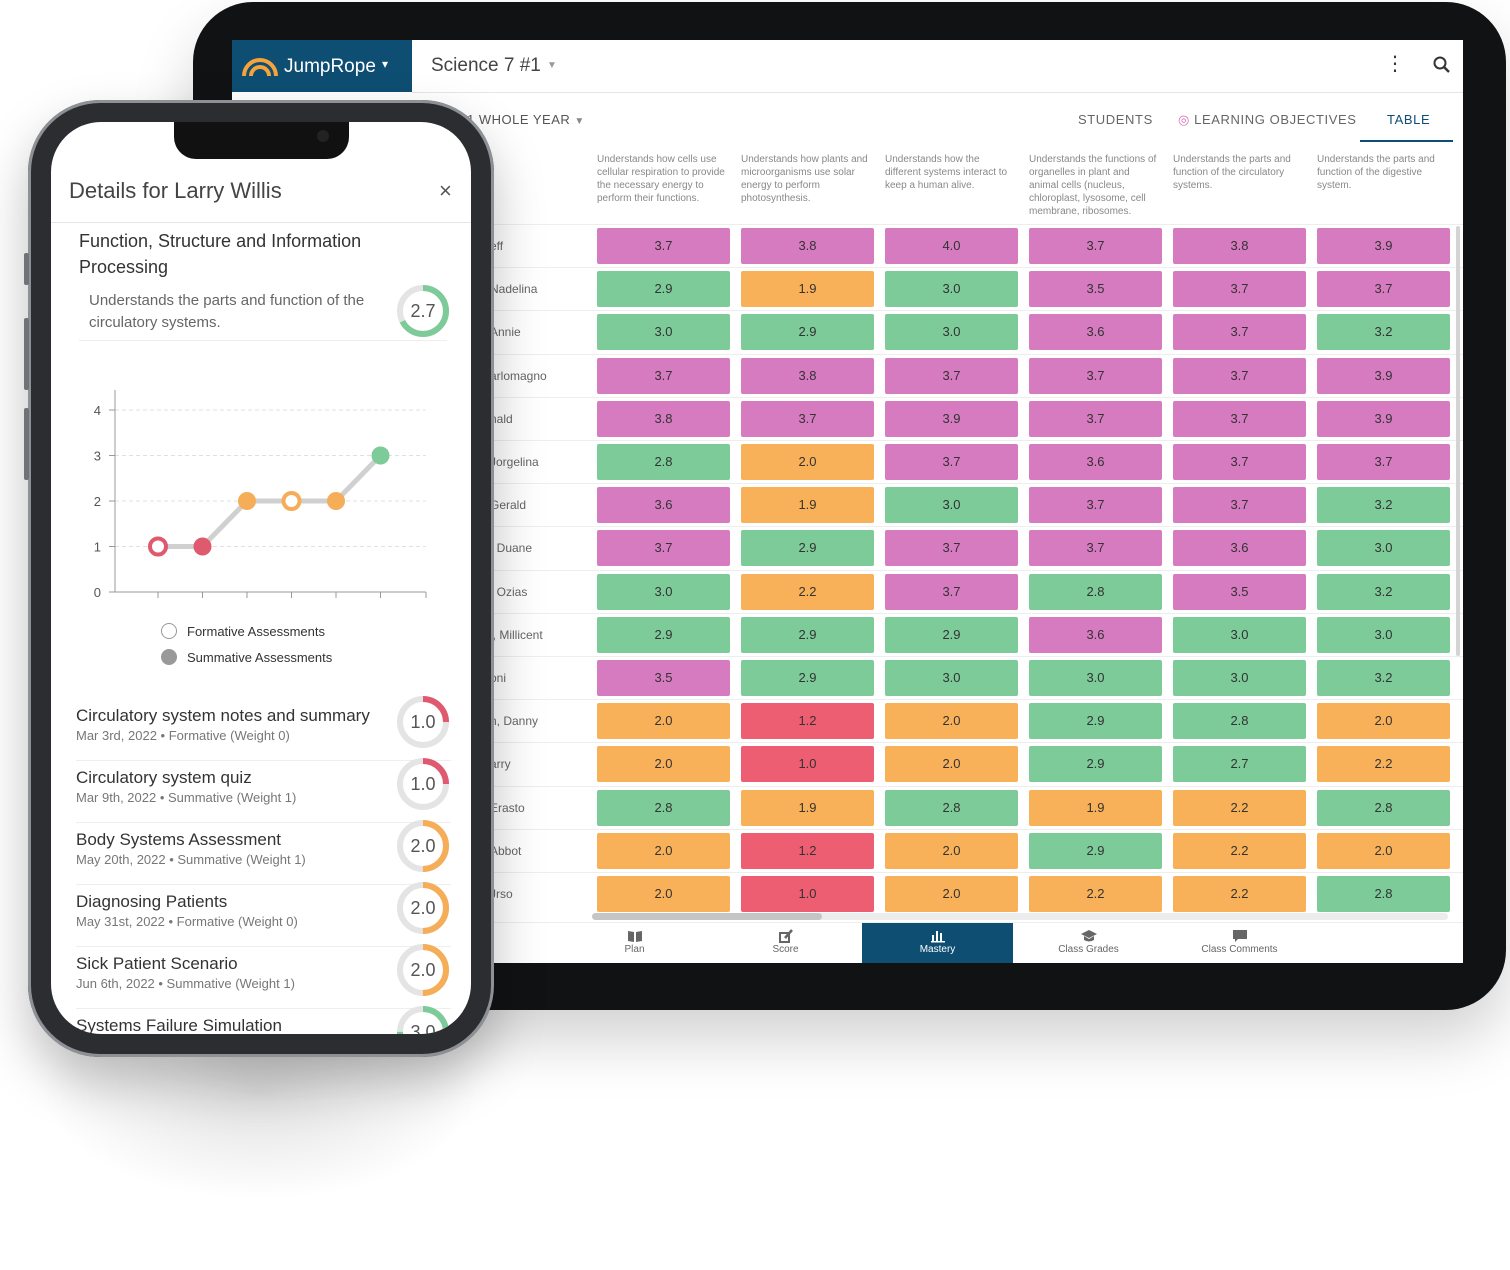 The width and height of the screenshot is (1510, 1270). Describe the element at coordinates (508, 505) in the screenshot. I see `student-name: Gerald` at that location.